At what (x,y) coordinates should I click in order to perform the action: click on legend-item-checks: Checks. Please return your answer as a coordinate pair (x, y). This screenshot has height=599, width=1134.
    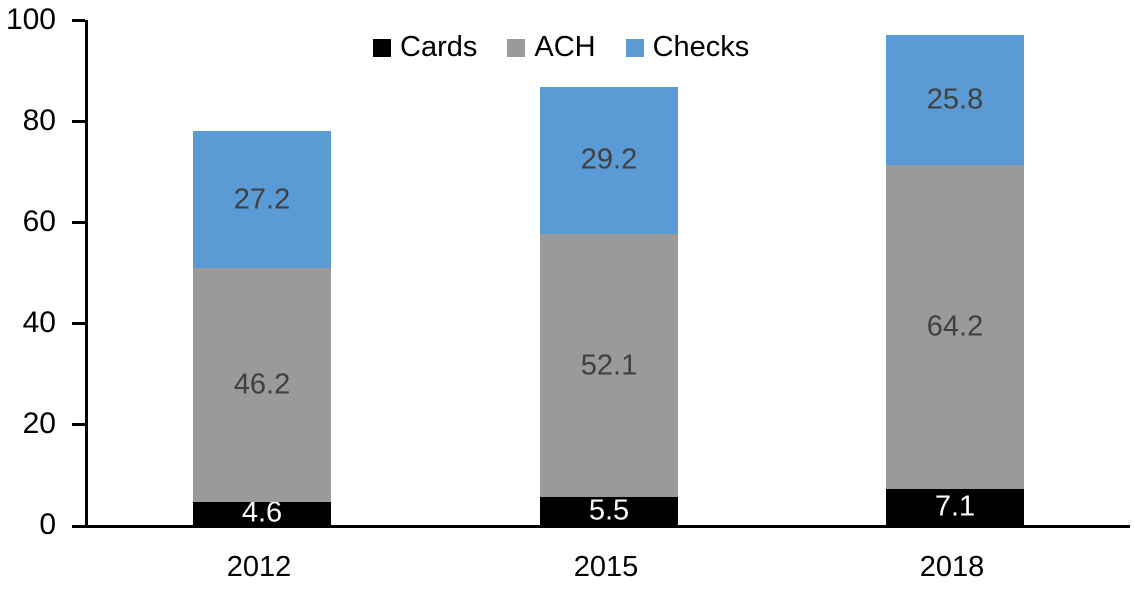
    Looking at the image, I should click on (687, 47).